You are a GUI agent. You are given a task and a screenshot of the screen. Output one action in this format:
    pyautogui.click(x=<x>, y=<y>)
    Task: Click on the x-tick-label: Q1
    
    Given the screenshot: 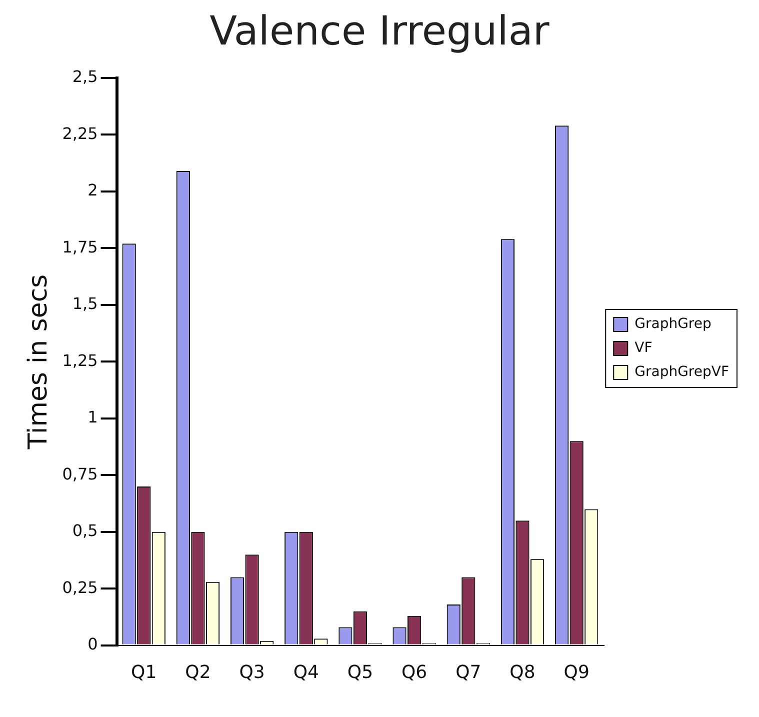 What is the action you would take?
    pyautogui.click(x=144, y=672)
    